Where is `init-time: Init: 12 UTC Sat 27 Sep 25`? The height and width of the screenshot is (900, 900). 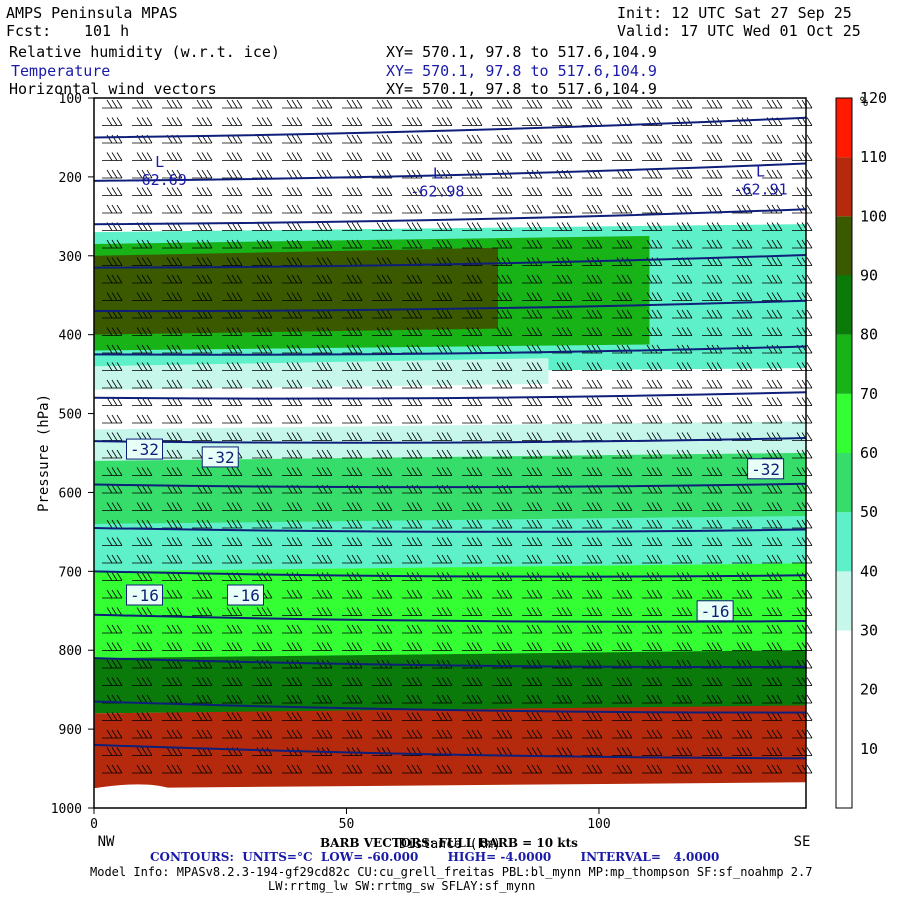 init-time: Init: 12 UTC Sat 27 Sep 25 is located at coordinates (734, 13).